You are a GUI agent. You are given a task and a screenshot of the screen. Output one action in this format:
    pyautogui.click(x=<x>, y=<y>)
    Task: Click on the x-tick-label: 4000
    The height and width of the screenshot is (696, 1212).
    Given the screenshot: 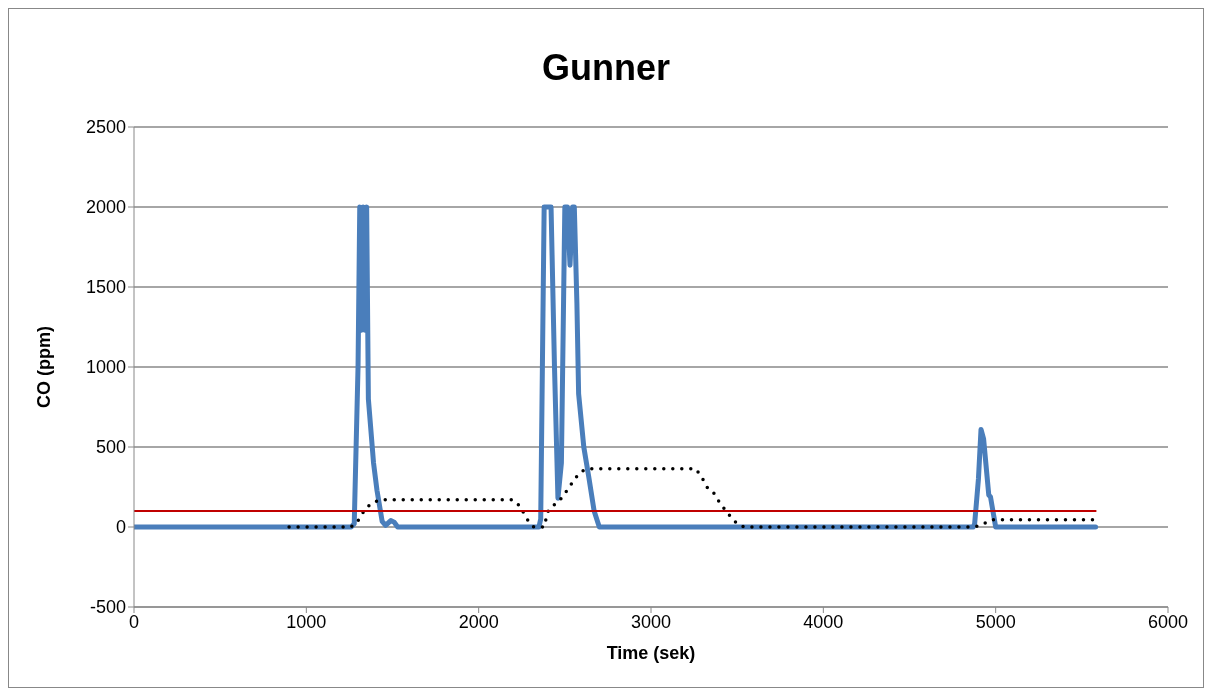 What is the action you would take?
    pyautogui.click(x=823, y=621)
    